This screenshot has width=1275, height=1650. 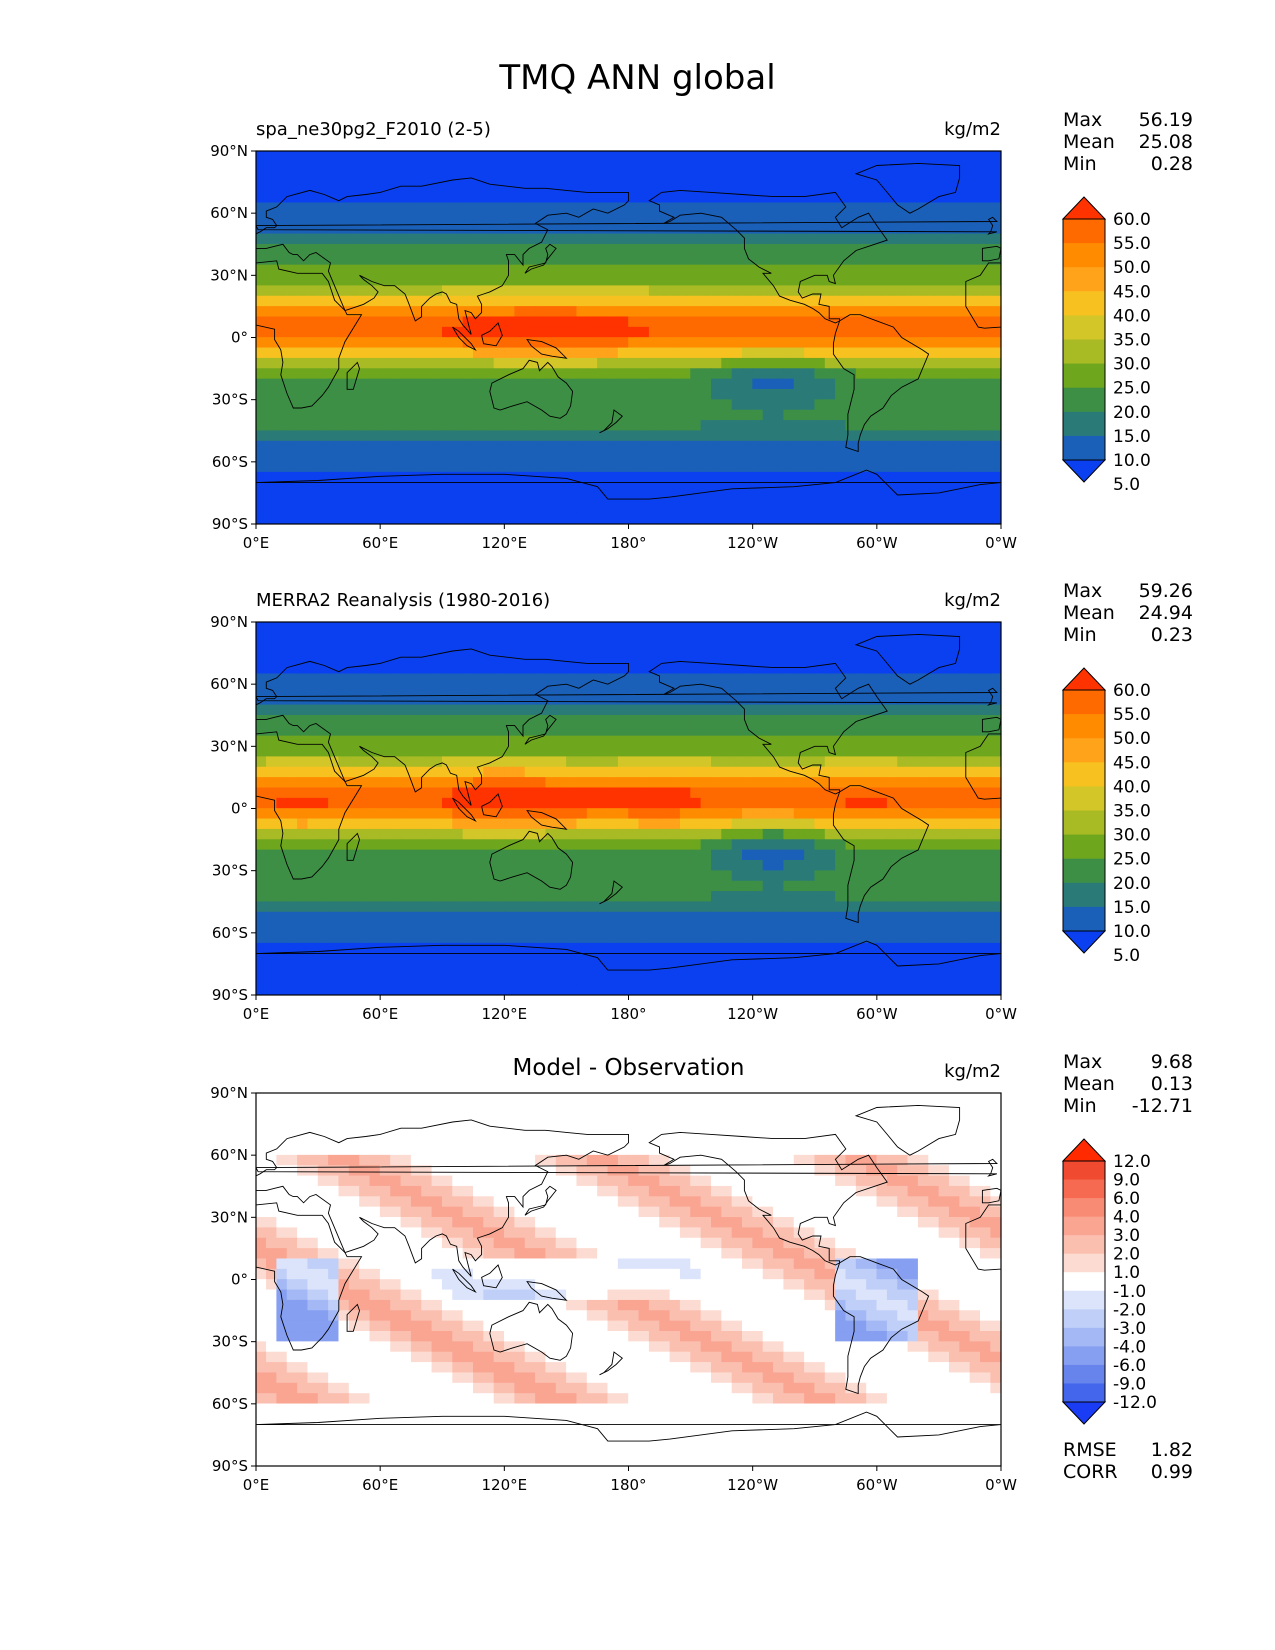 I want to click on lat-tick-label: 60°S, so click(x=230, y=462).